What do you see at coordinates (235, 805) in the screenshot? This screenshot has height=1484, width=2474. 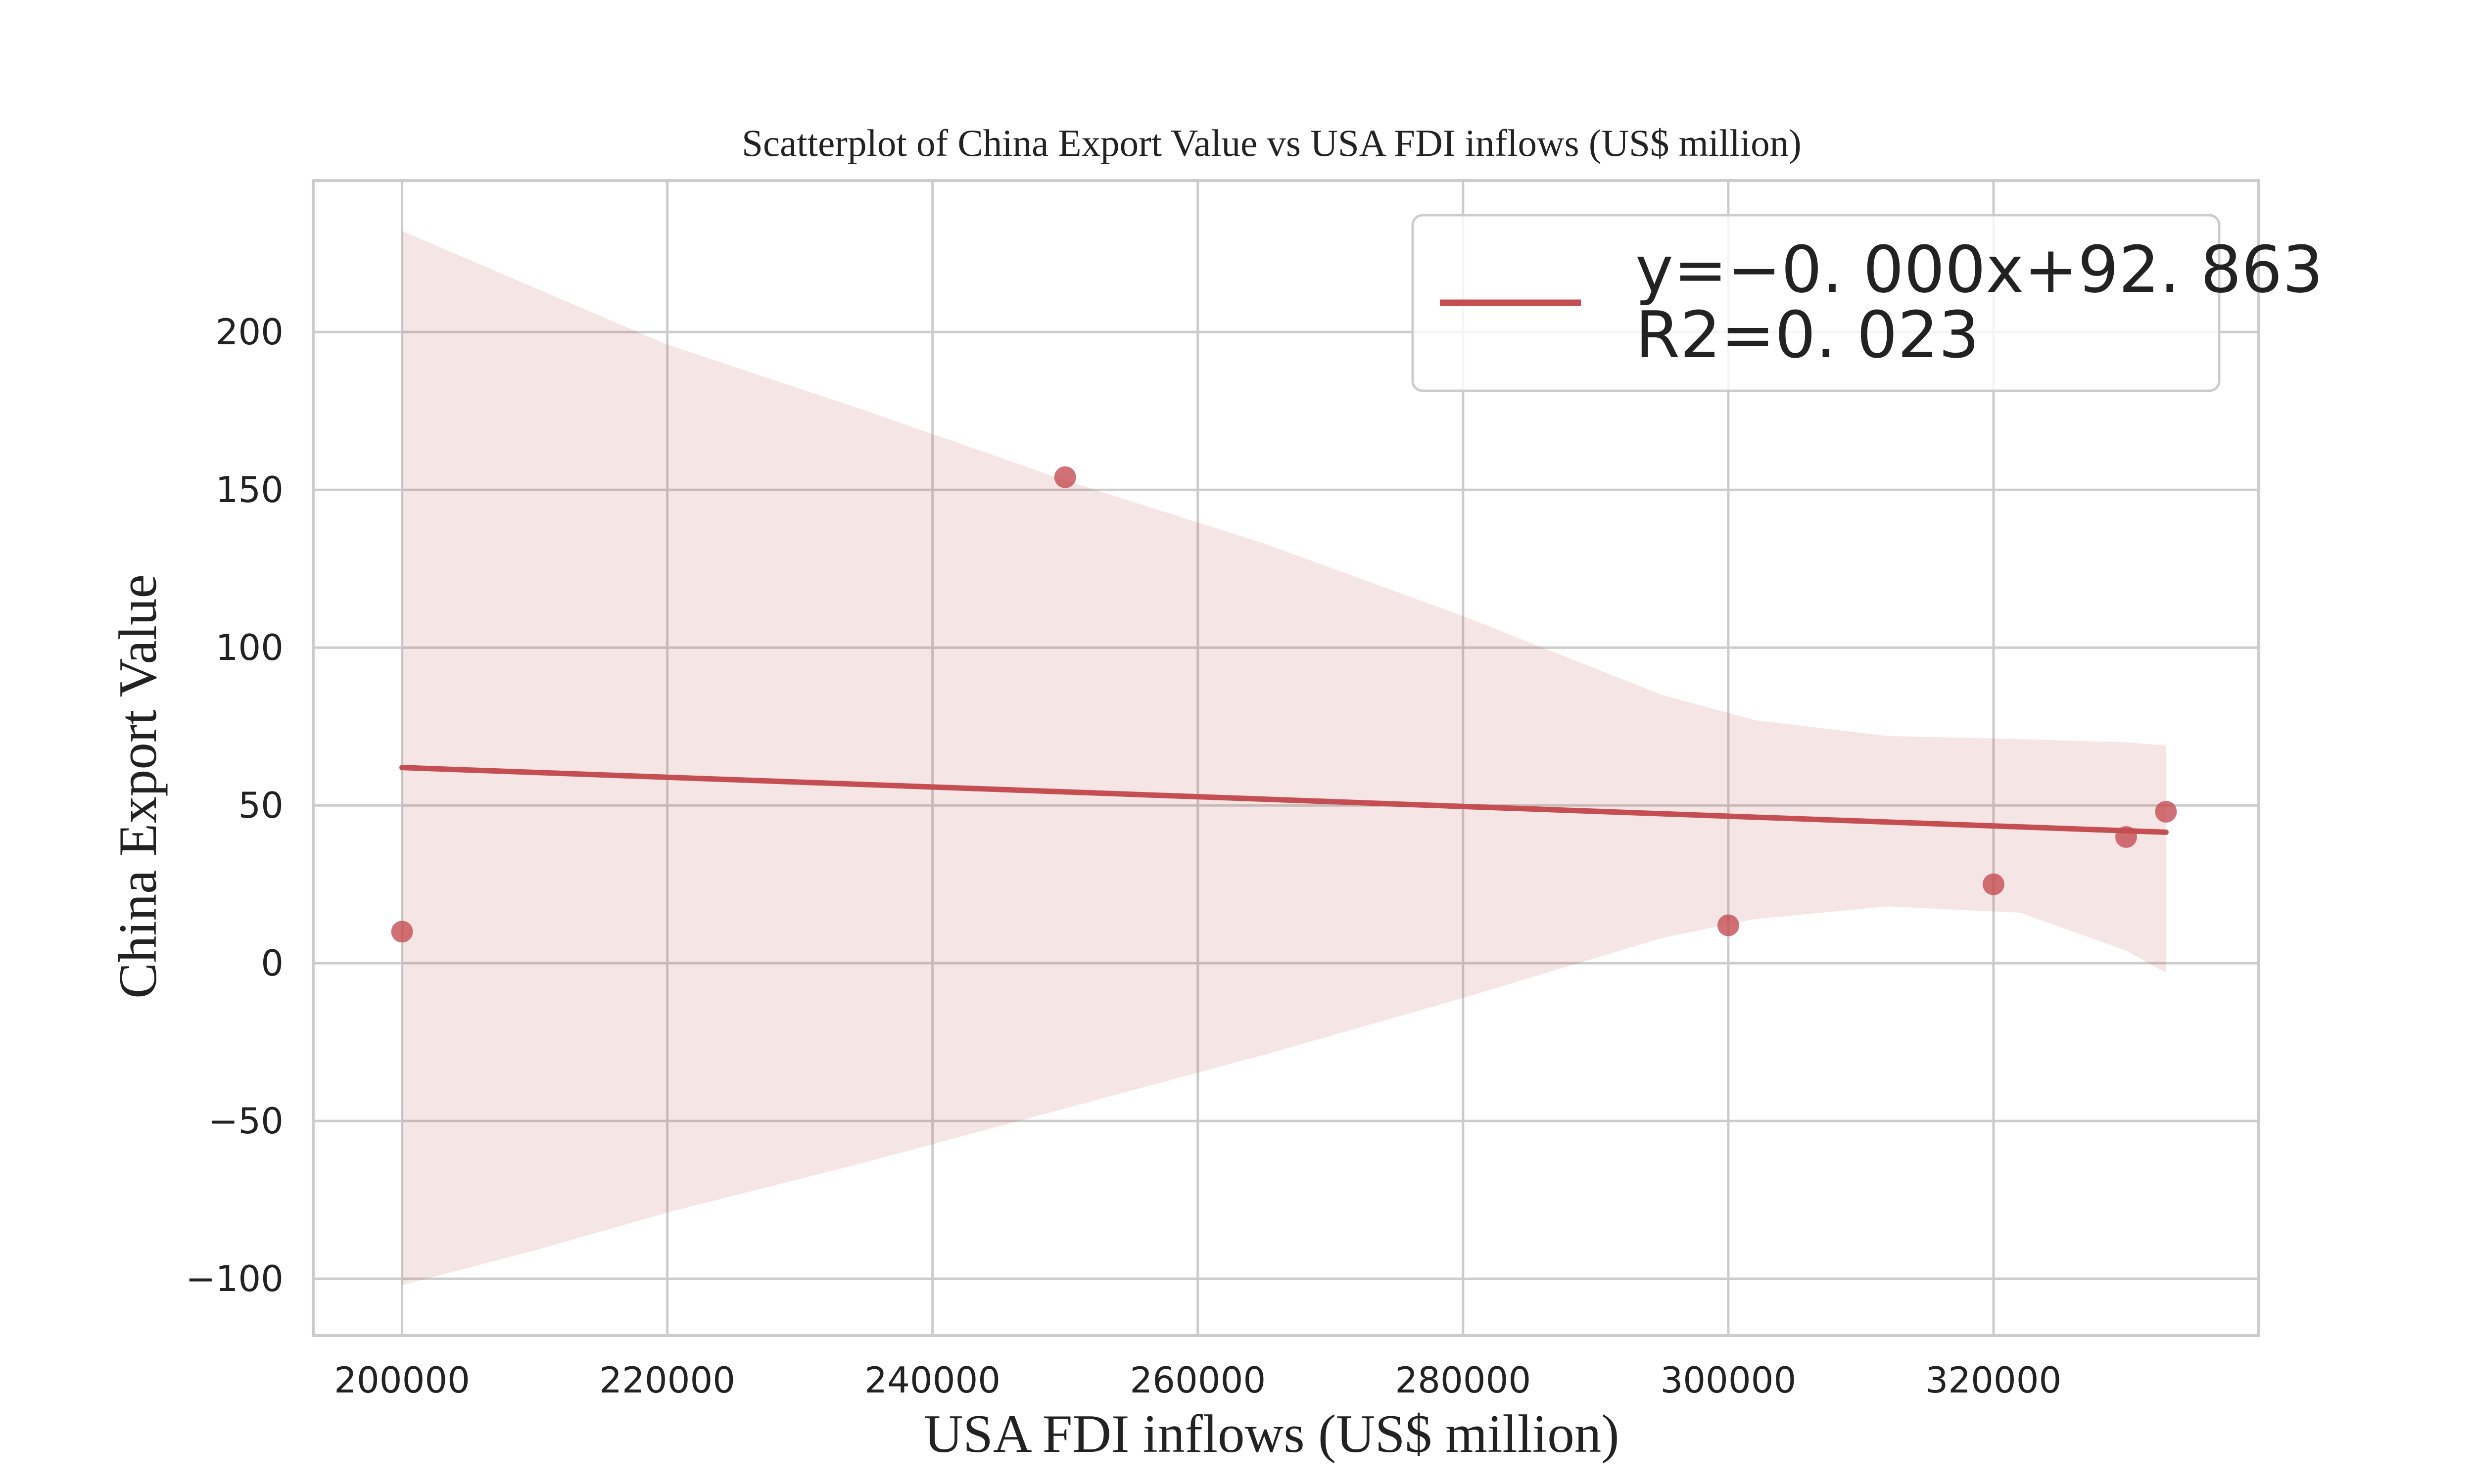 I see `y-tick-labels: −100 −50 0 50 100 150 200` at bounding box center [235, 805].